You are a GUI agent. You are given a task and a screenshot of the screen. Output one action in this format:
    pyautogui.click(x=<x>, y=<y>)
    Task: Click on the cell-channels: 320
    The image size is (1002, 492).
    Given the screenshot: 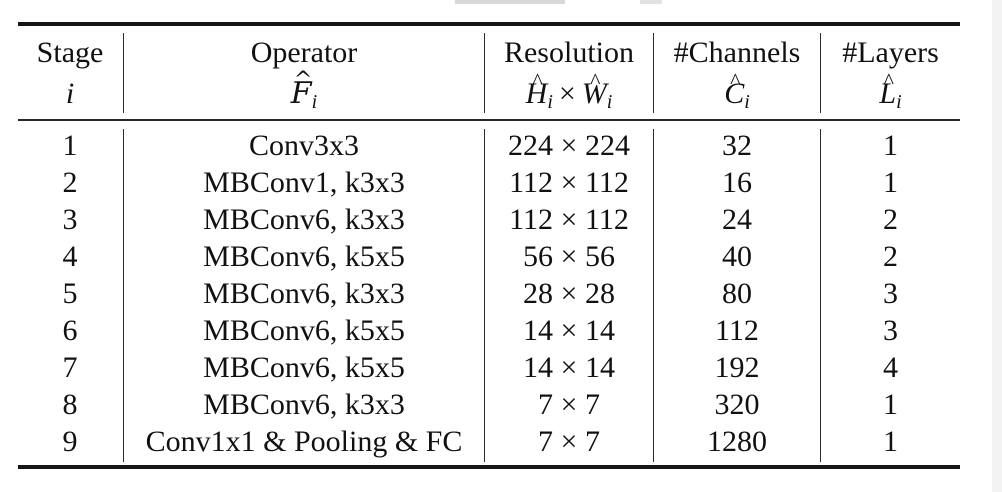 What is the action you would take?
    pyautogui.click(x=737, y=404)
    